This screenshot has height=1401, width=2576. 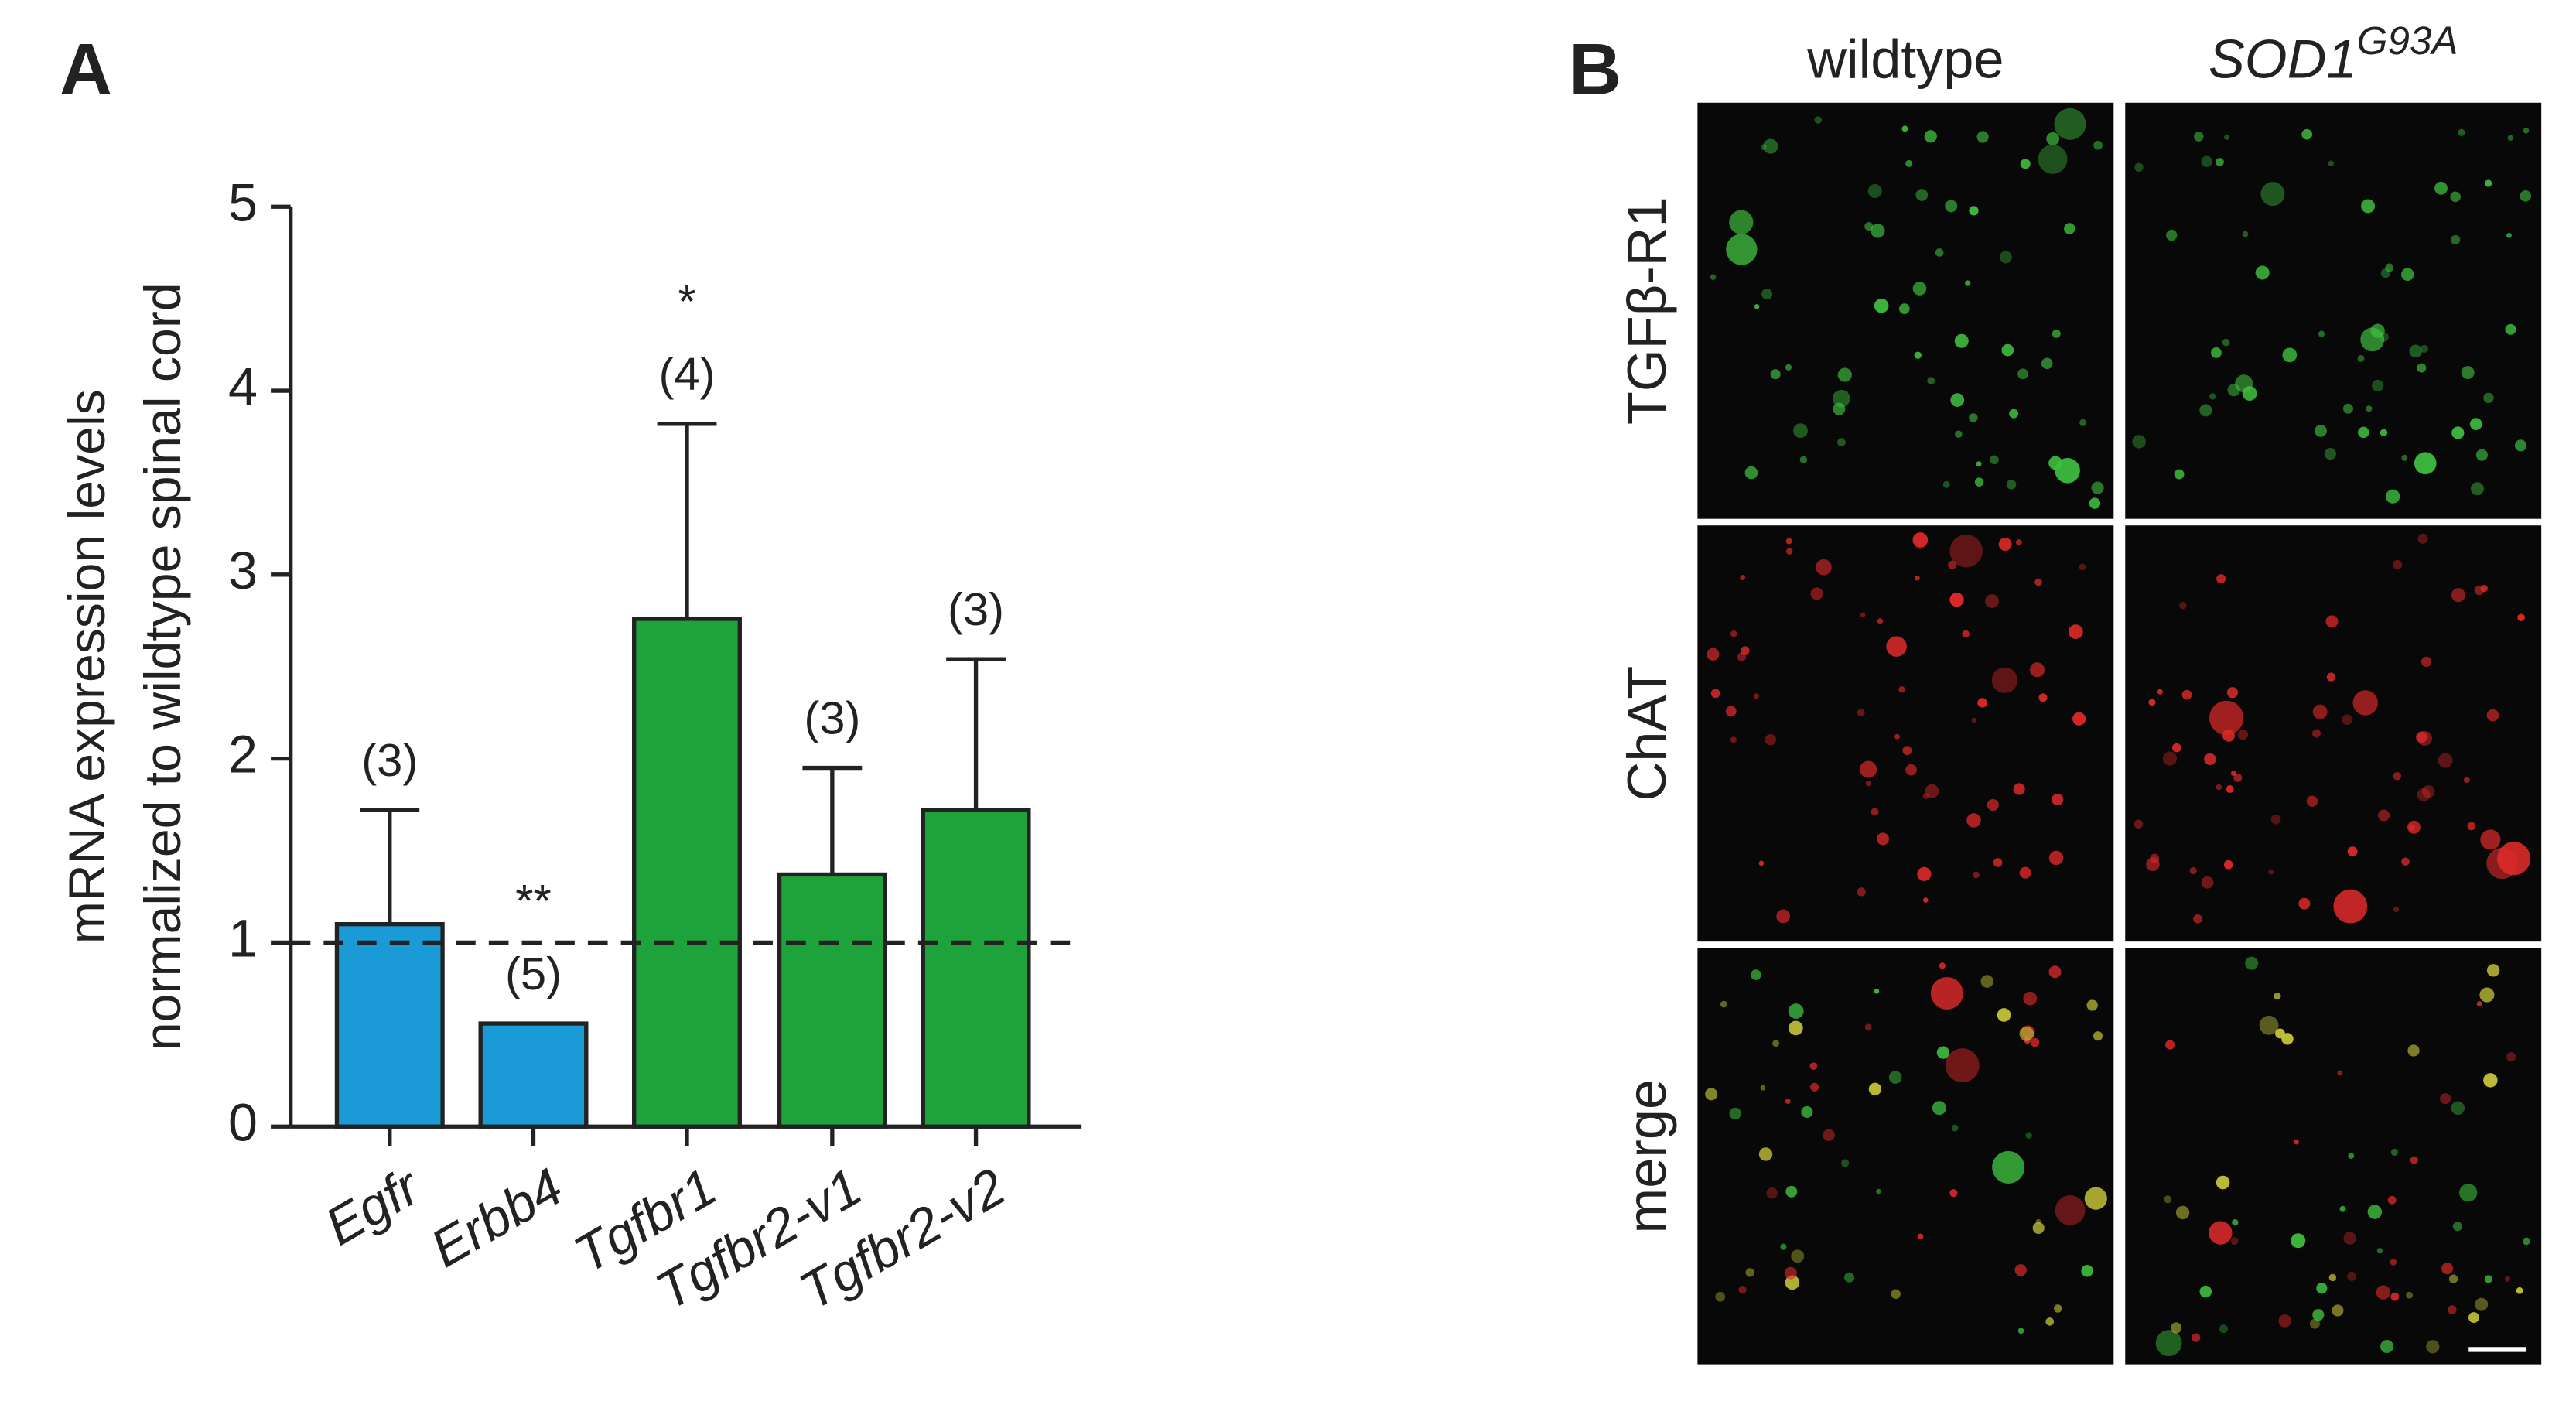 What do you see at coordinates (243, 203) in the screenshot?
I see `y-tick-label: 5` at bounding box center [243, 203].